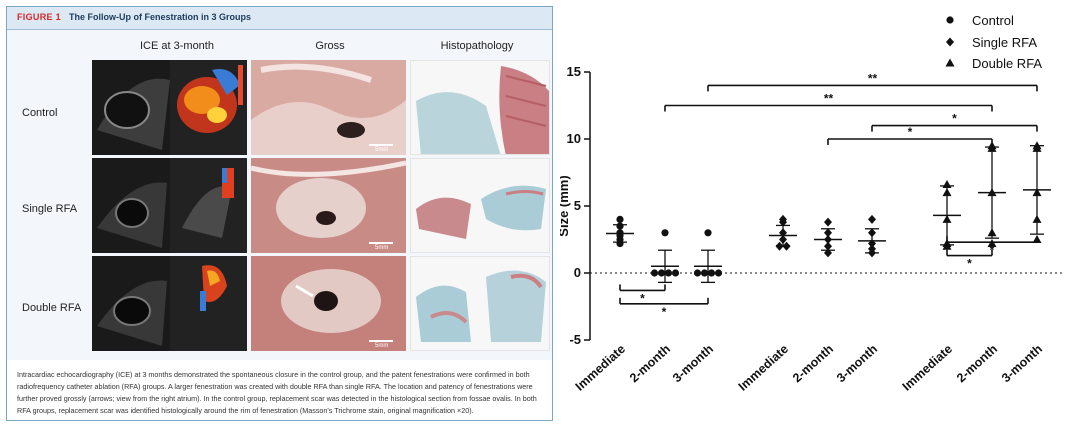 This screenshot has width=1080, height=429. What do you see at coordinates (328, 205) in the screenshot?
I see `gross-image-single-rfa: 5mm` at bounding box center [328, 205].